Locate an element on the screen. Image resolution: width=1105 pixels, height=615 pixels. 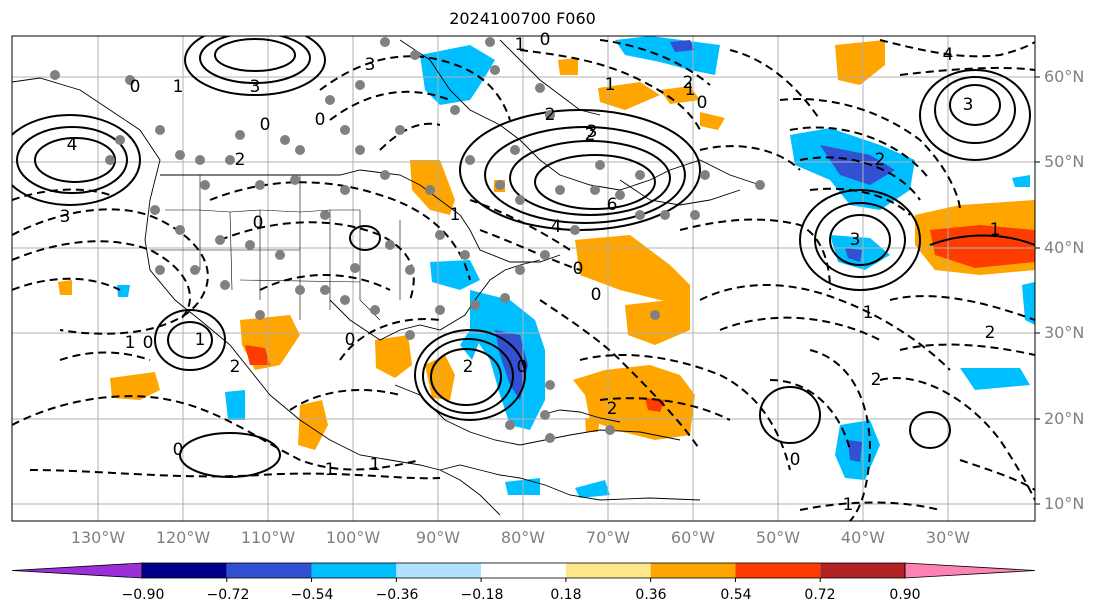
lon-label-50: 50°W is located at coordinates (778, 537).